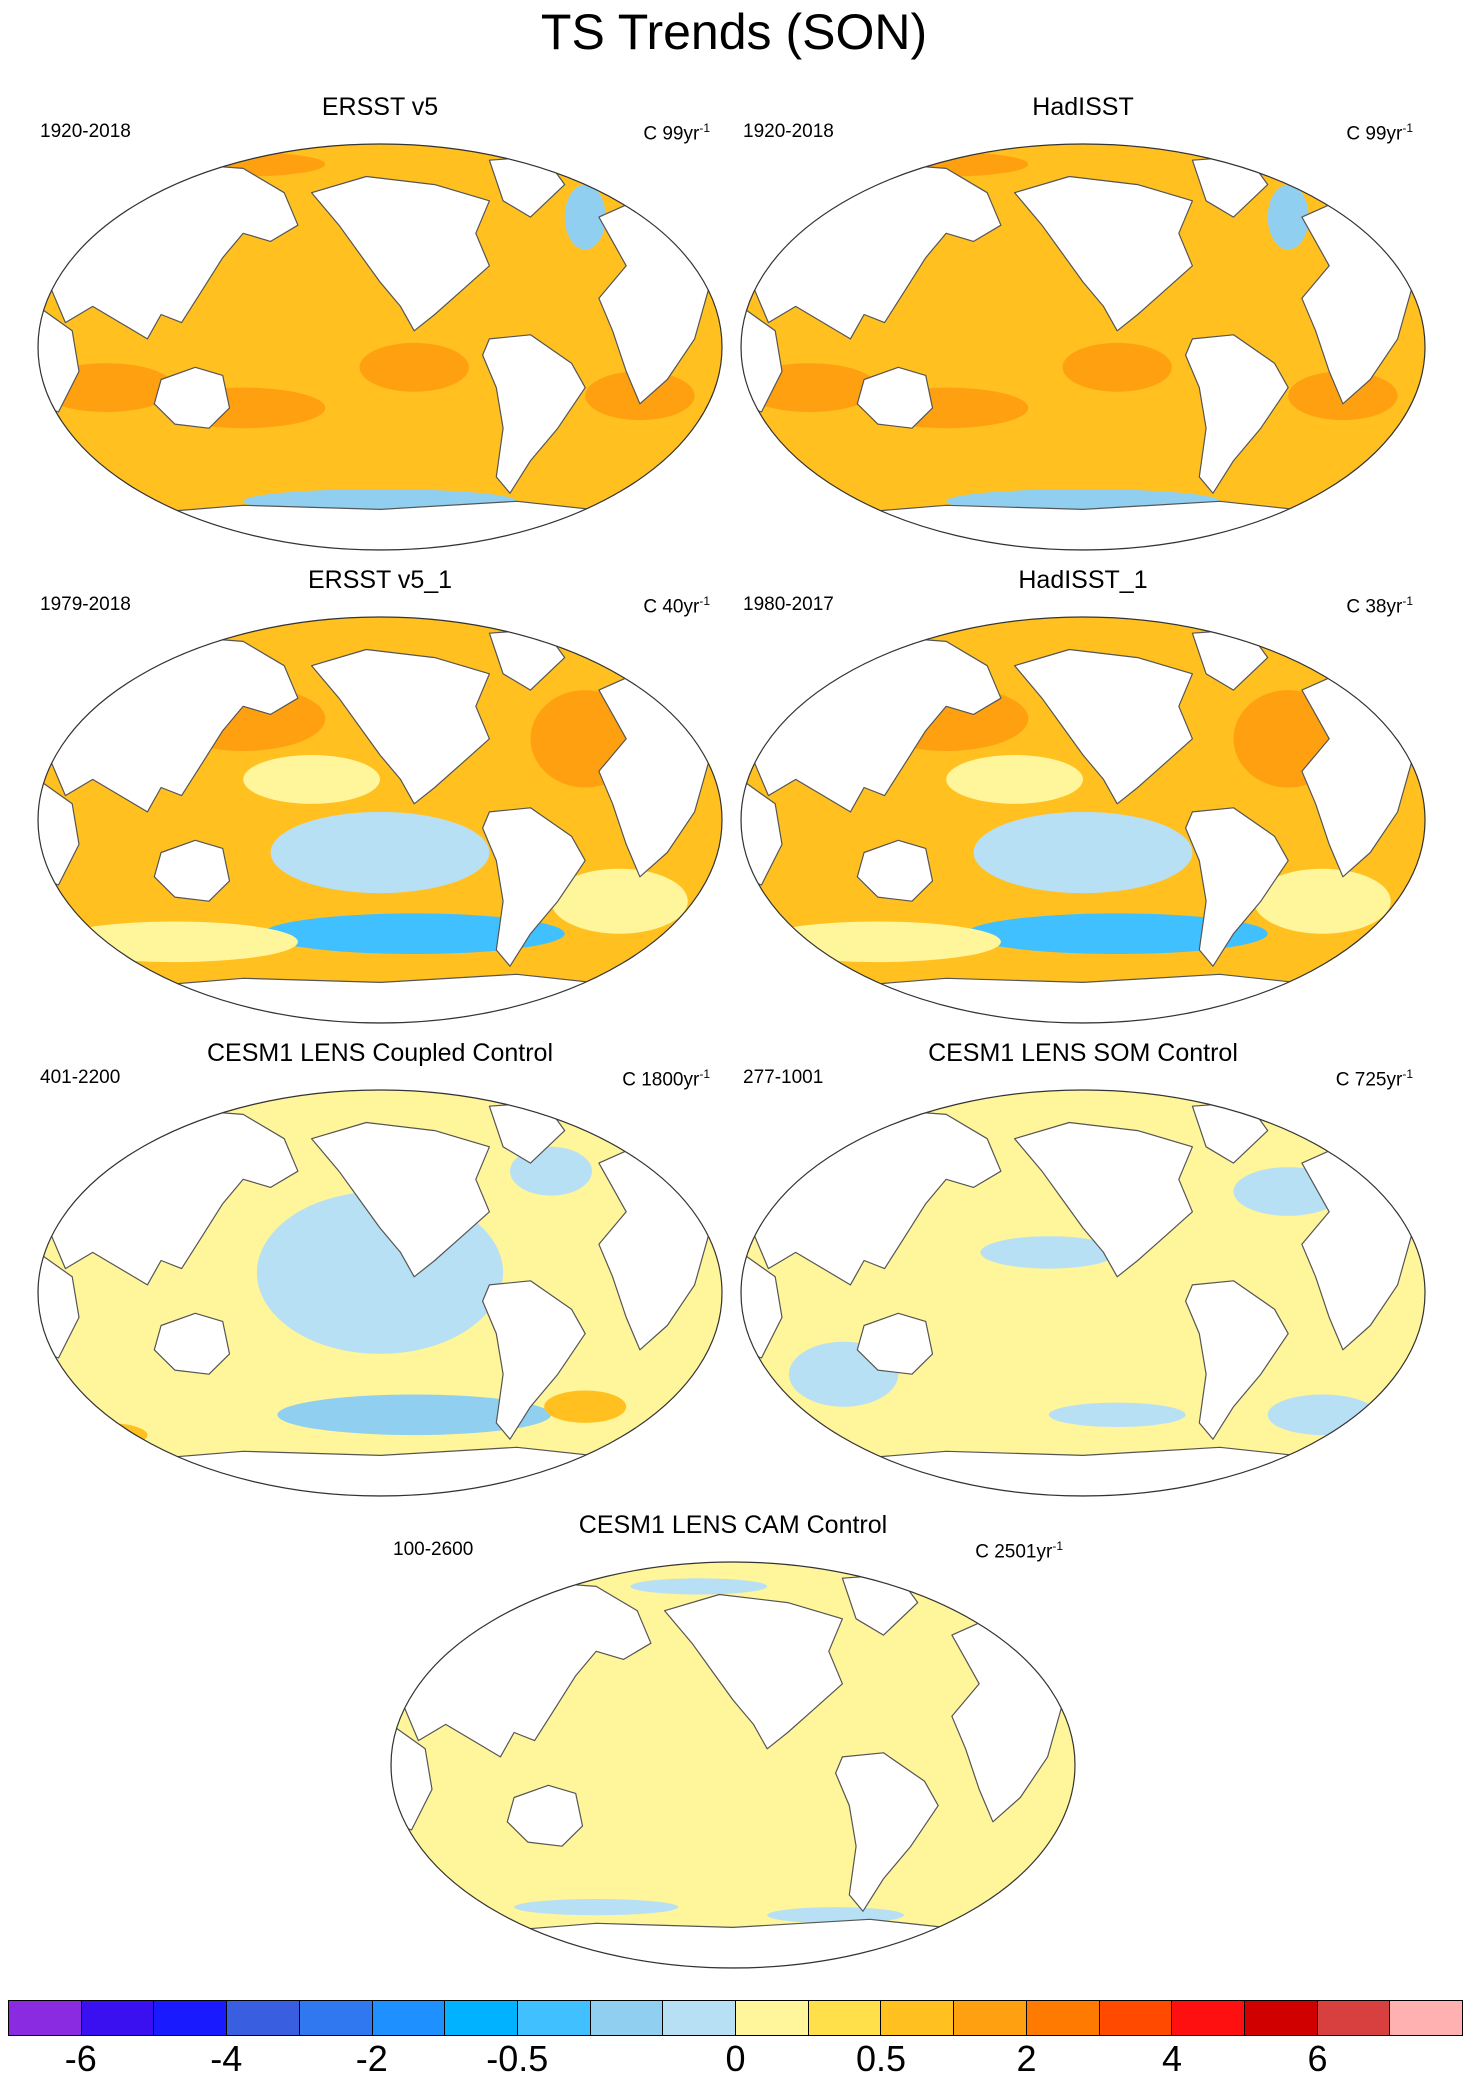 This screenshot has width=1468, height=2082. What do you see at coordinates (517, 2058) in the screenshot?
I see `colorbar-tick-label: -0.5` at bounding box center [517, 2058].